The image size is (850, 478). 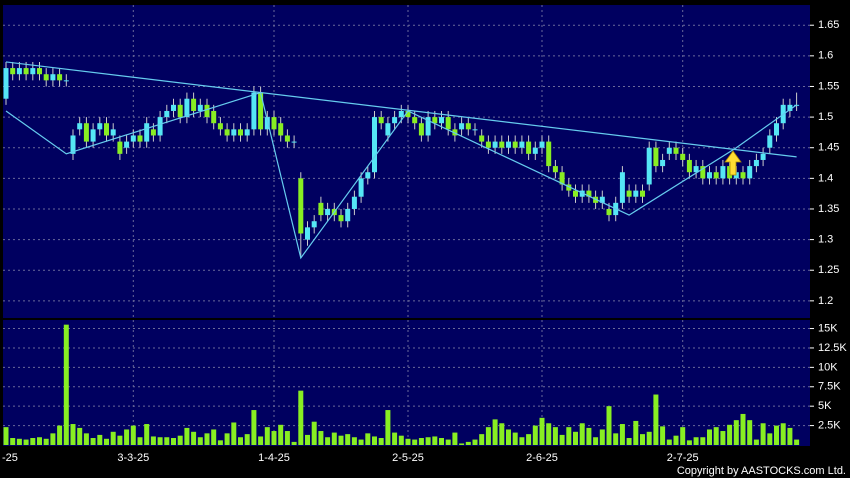 What do you see at coordinates (10, 458) in the screenshot?
I see `x-tick-label: -25` at bounding box center [10, 458].